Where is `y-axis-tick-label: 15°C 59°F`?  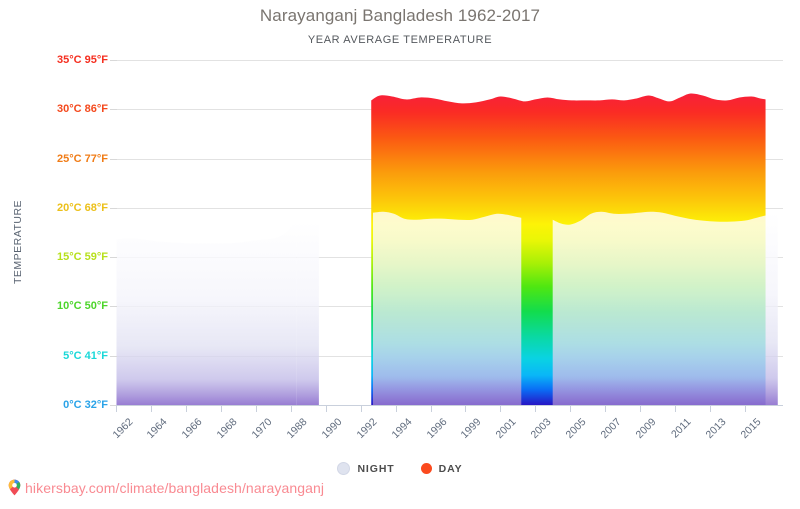
y-axis-tick-label: 15°C 59°F is located at coordinates (82, 257).